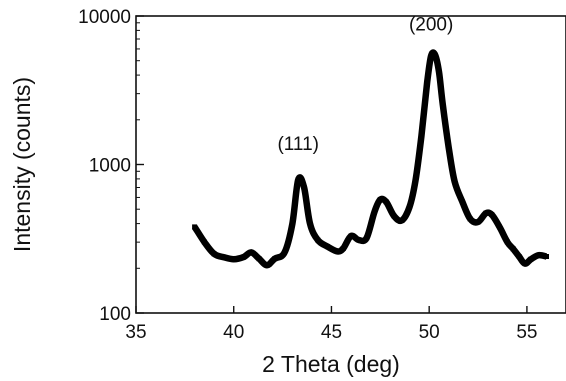 This screenshot has height=381, width=566. I want to click on y-tick-label: 100, so click(115, 314).